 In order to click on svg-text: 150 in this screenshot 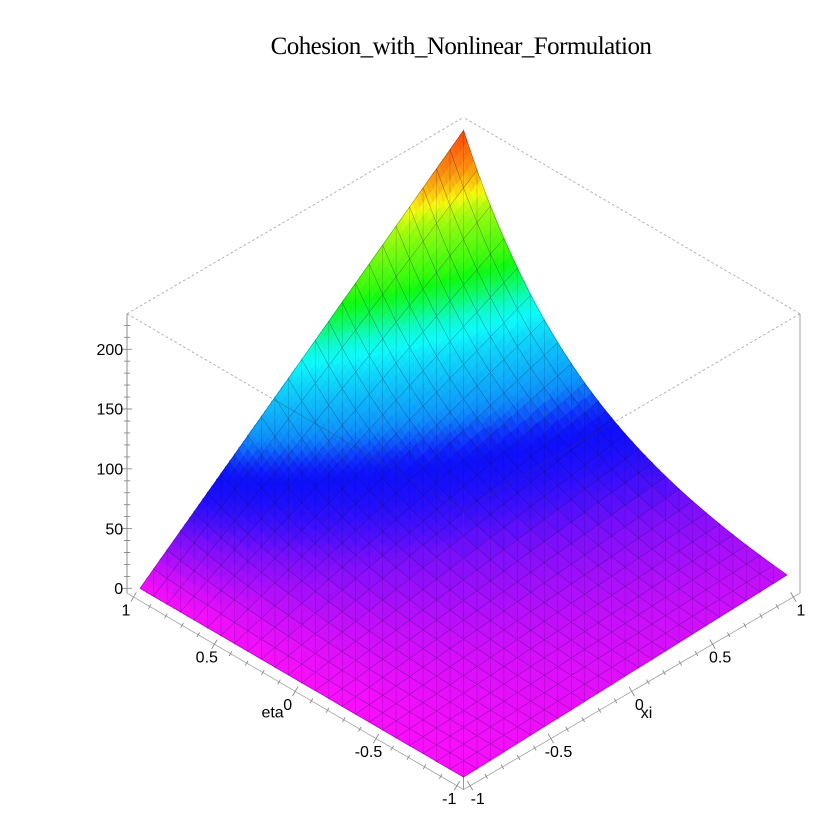, I will do `click(109, 410)`.